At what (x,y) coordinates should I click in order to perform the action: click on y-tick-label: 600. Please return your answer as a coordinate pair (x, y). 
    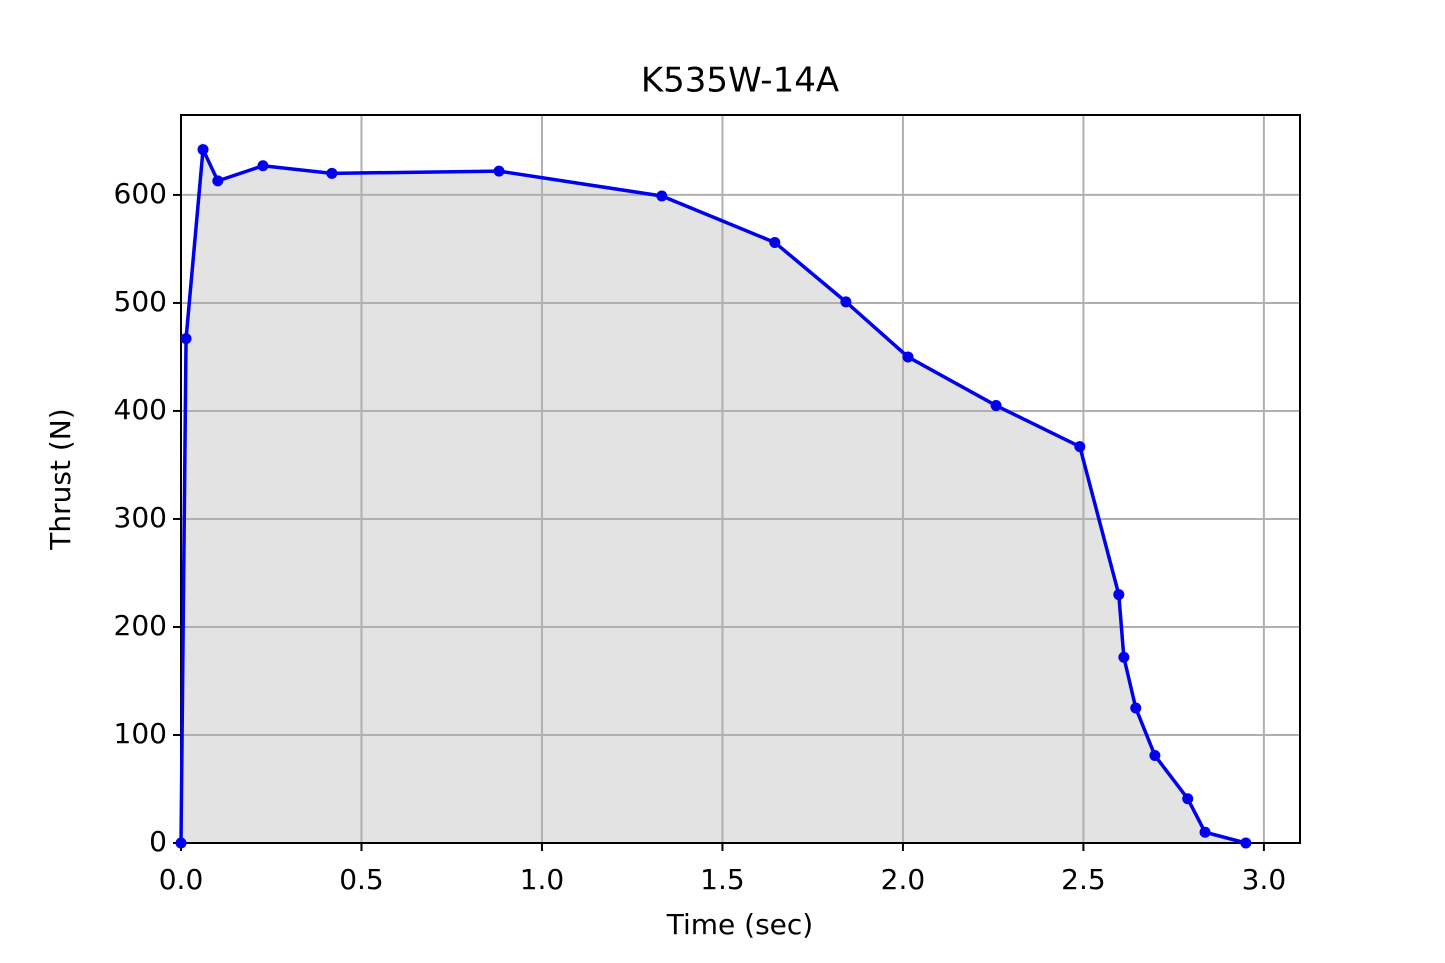
    Looking at the image, I should click on (140, 193).